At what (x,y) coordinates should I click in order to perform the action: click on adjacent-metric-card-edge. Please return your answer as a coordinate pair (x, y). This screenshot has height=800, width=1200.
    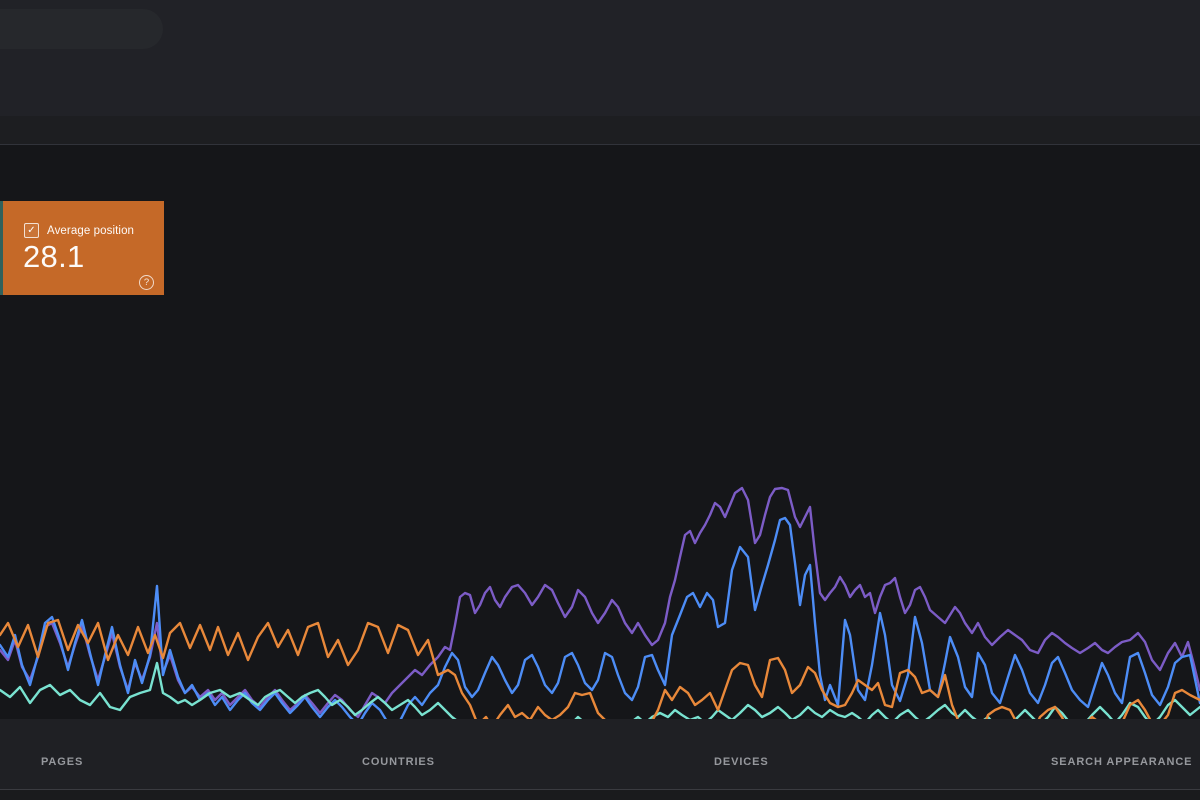
    Looking at the image, I should click on (1, 248).